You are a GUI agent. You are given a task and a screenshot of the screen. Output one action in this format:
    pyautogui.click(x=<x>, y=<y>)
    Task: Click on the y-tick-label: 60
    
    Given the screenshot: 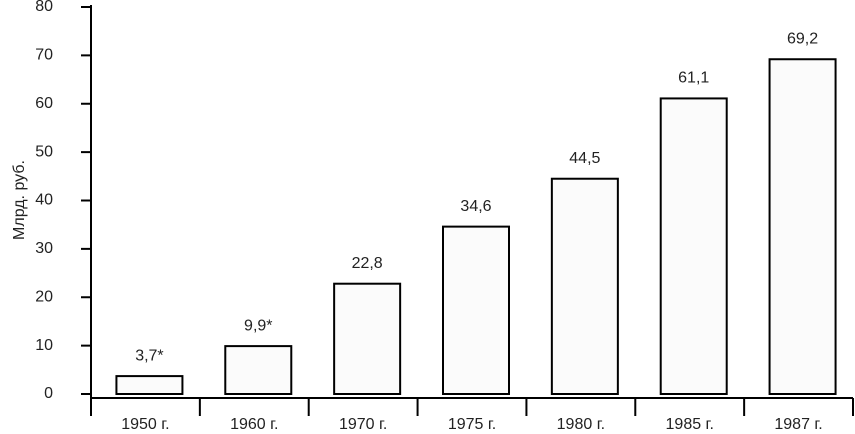 What is the action you would take?
    pyautogui.click(x=44, y=103)
    